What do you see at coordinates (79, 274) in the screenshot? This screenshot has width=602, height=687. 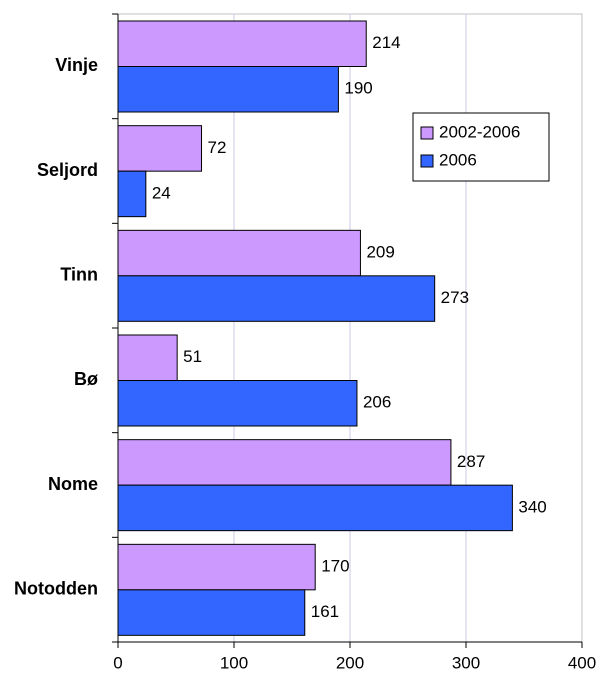 I see `y-tick-label: Tinn` at bounding box center [79, 274].